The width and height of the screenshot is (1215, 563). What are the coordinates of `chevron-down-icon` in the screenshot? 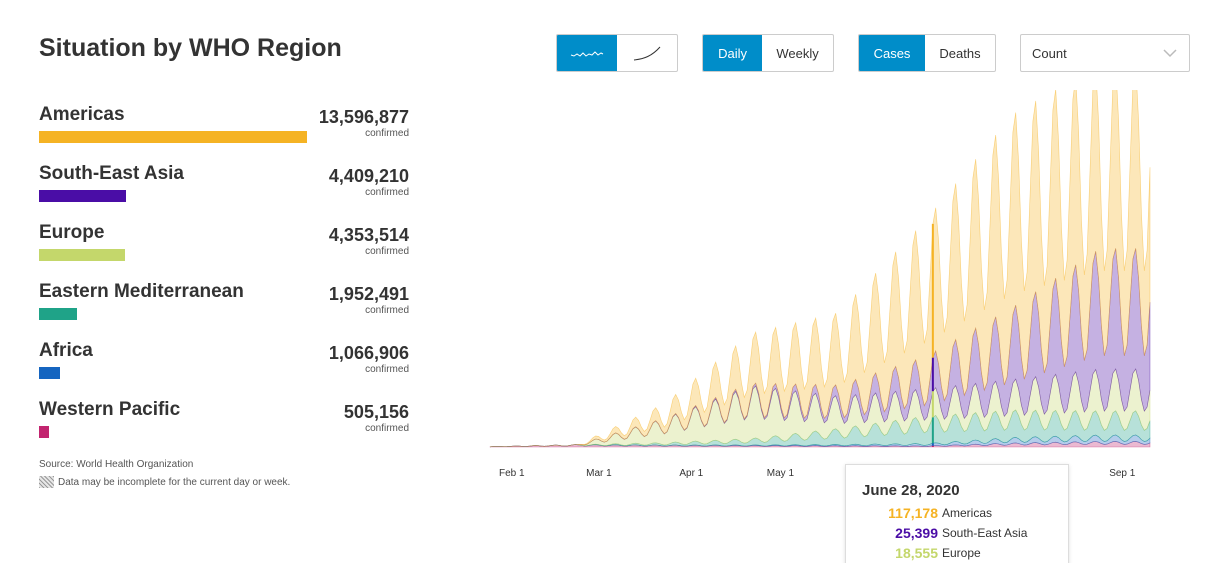 It's located at (1170, 53).